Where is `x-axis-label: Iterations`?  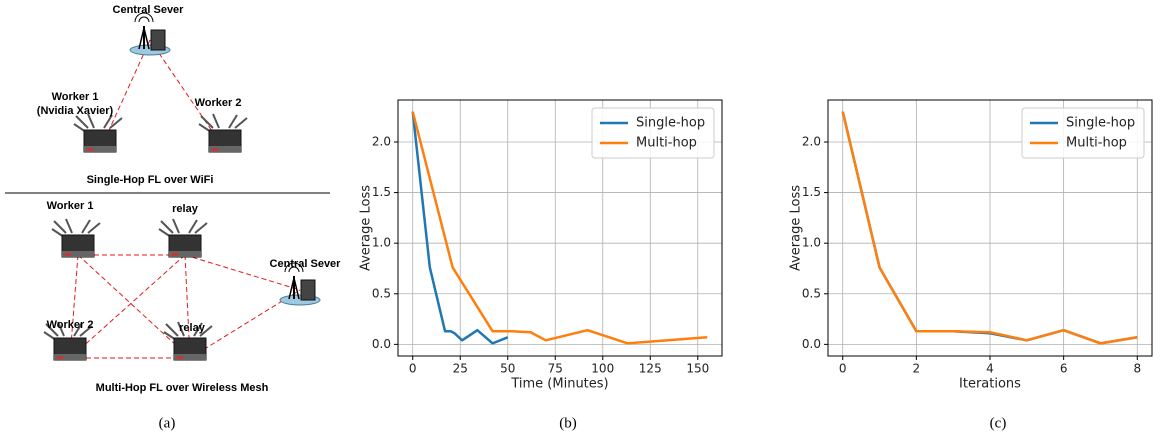
x-axis-label: Iterations is located at coordinates (990, 384).